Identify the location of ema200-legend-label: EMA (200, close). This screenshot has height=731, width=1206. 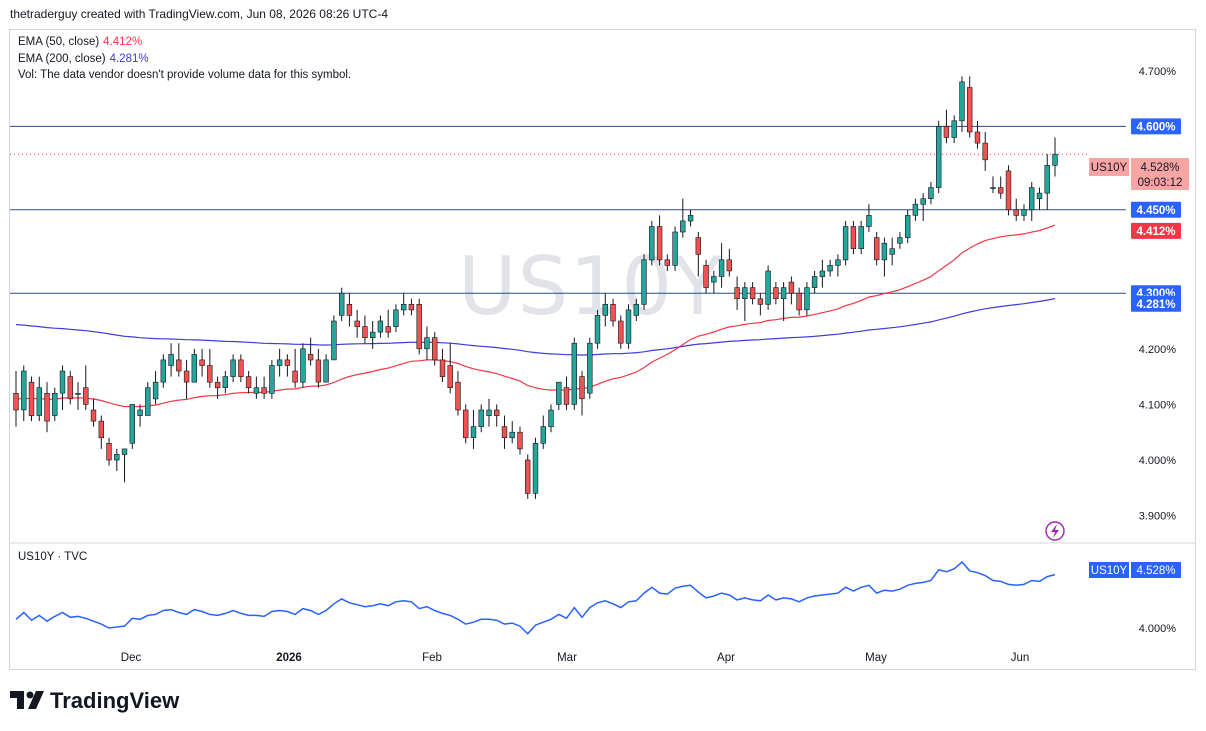
(62, 59).